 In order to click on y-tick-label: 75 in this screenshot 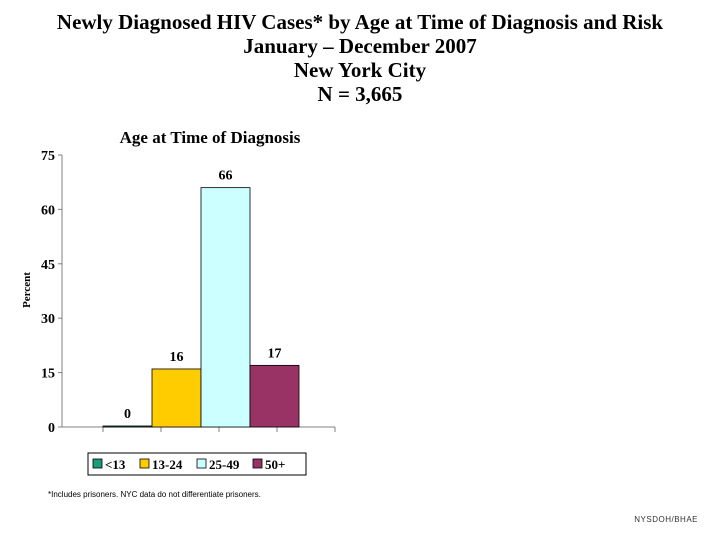, I will do `click(48, 156)`.